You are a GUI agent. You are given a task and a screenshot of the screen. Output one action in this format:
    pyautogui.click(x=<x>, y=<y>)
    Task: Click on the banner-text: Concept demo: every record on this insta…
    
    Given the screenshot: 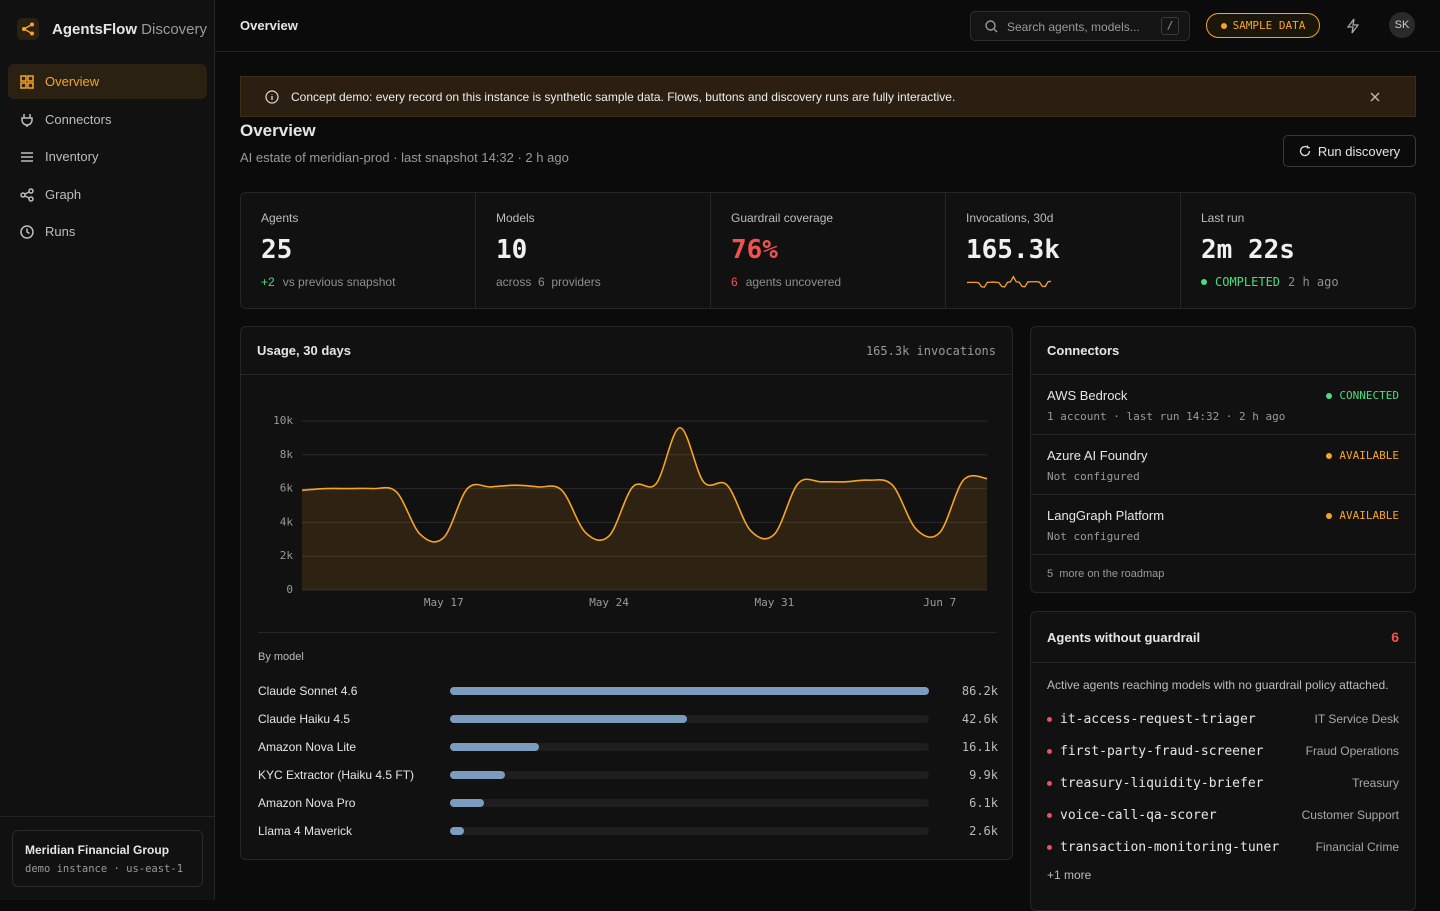 What is the action you would take?
    pyautogui.click(x=623, y=96)
    